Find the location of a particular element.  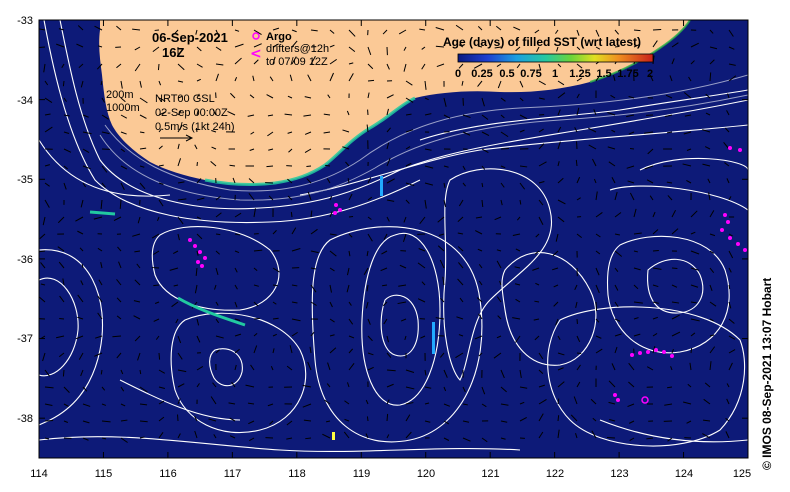

legend-tick-label: 0.5 is located at coordinates (506, 74).